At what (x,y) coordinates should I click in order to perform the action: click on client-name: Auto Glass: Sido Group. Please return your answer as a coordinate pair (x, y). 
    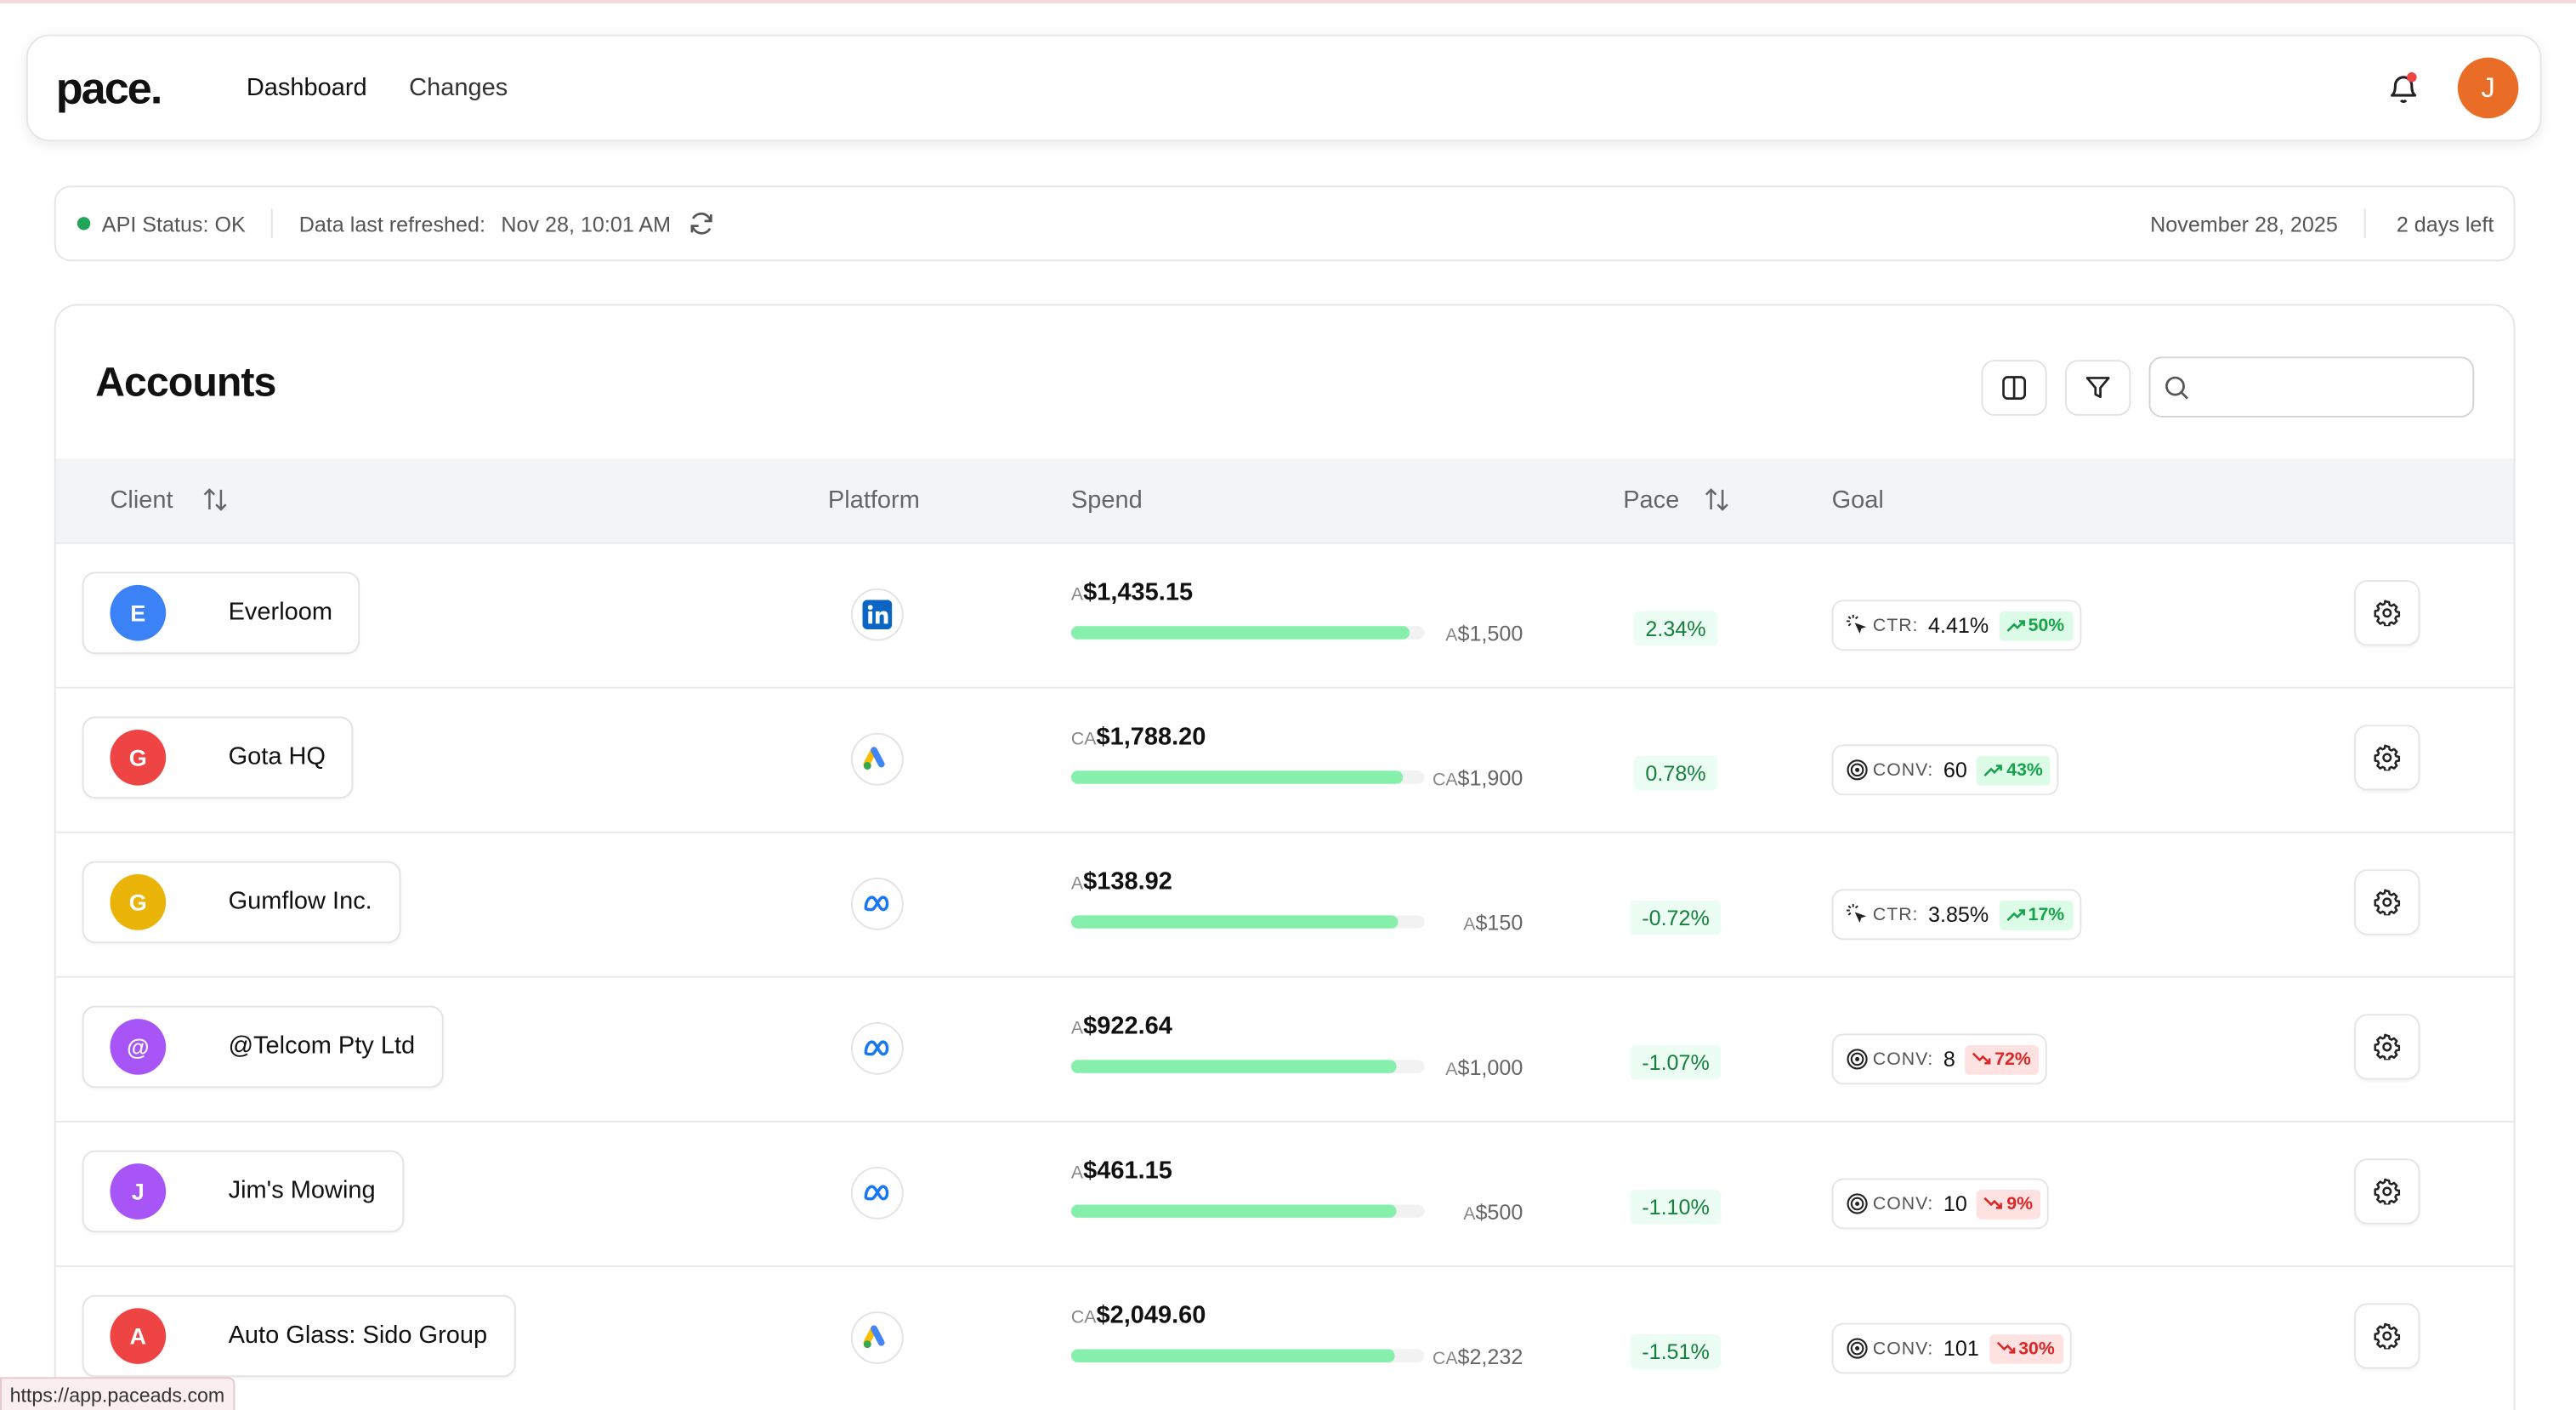
    Looking at the image, I should click on (358, 1335).